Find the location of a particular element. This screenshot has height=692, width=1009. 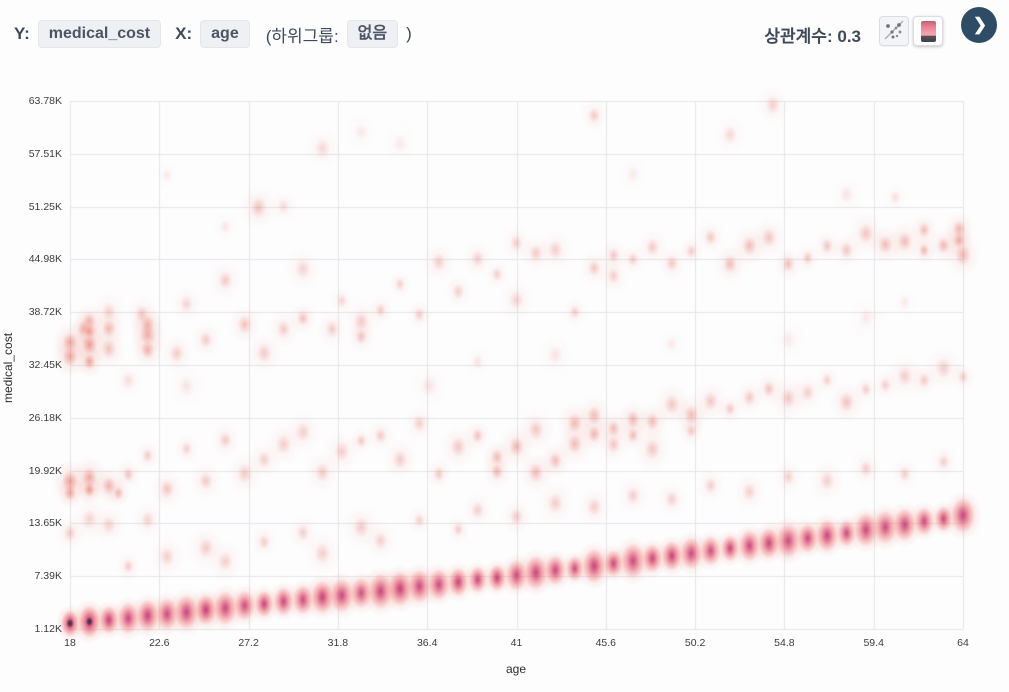

subgroup-suffix: ) is located at coordinates (409, 33).